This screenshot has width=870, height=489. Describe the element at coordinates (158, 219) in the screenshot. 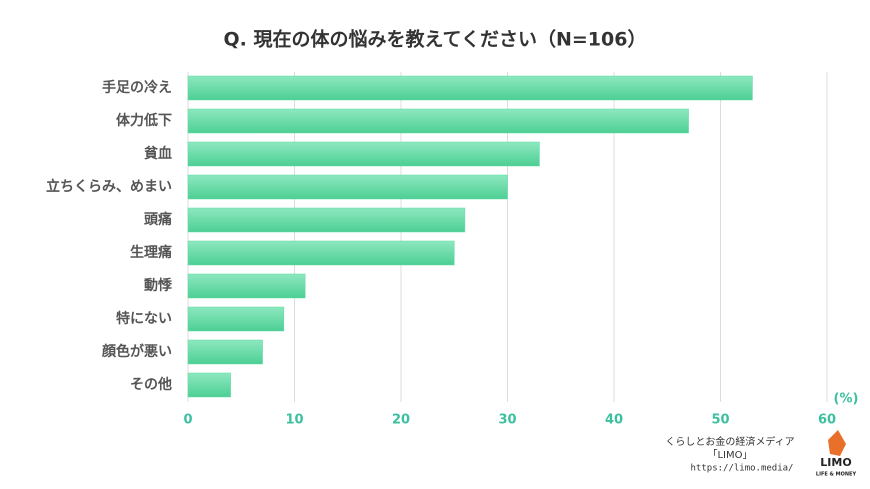

I see `y-tick-label: 頭痛` at that location.